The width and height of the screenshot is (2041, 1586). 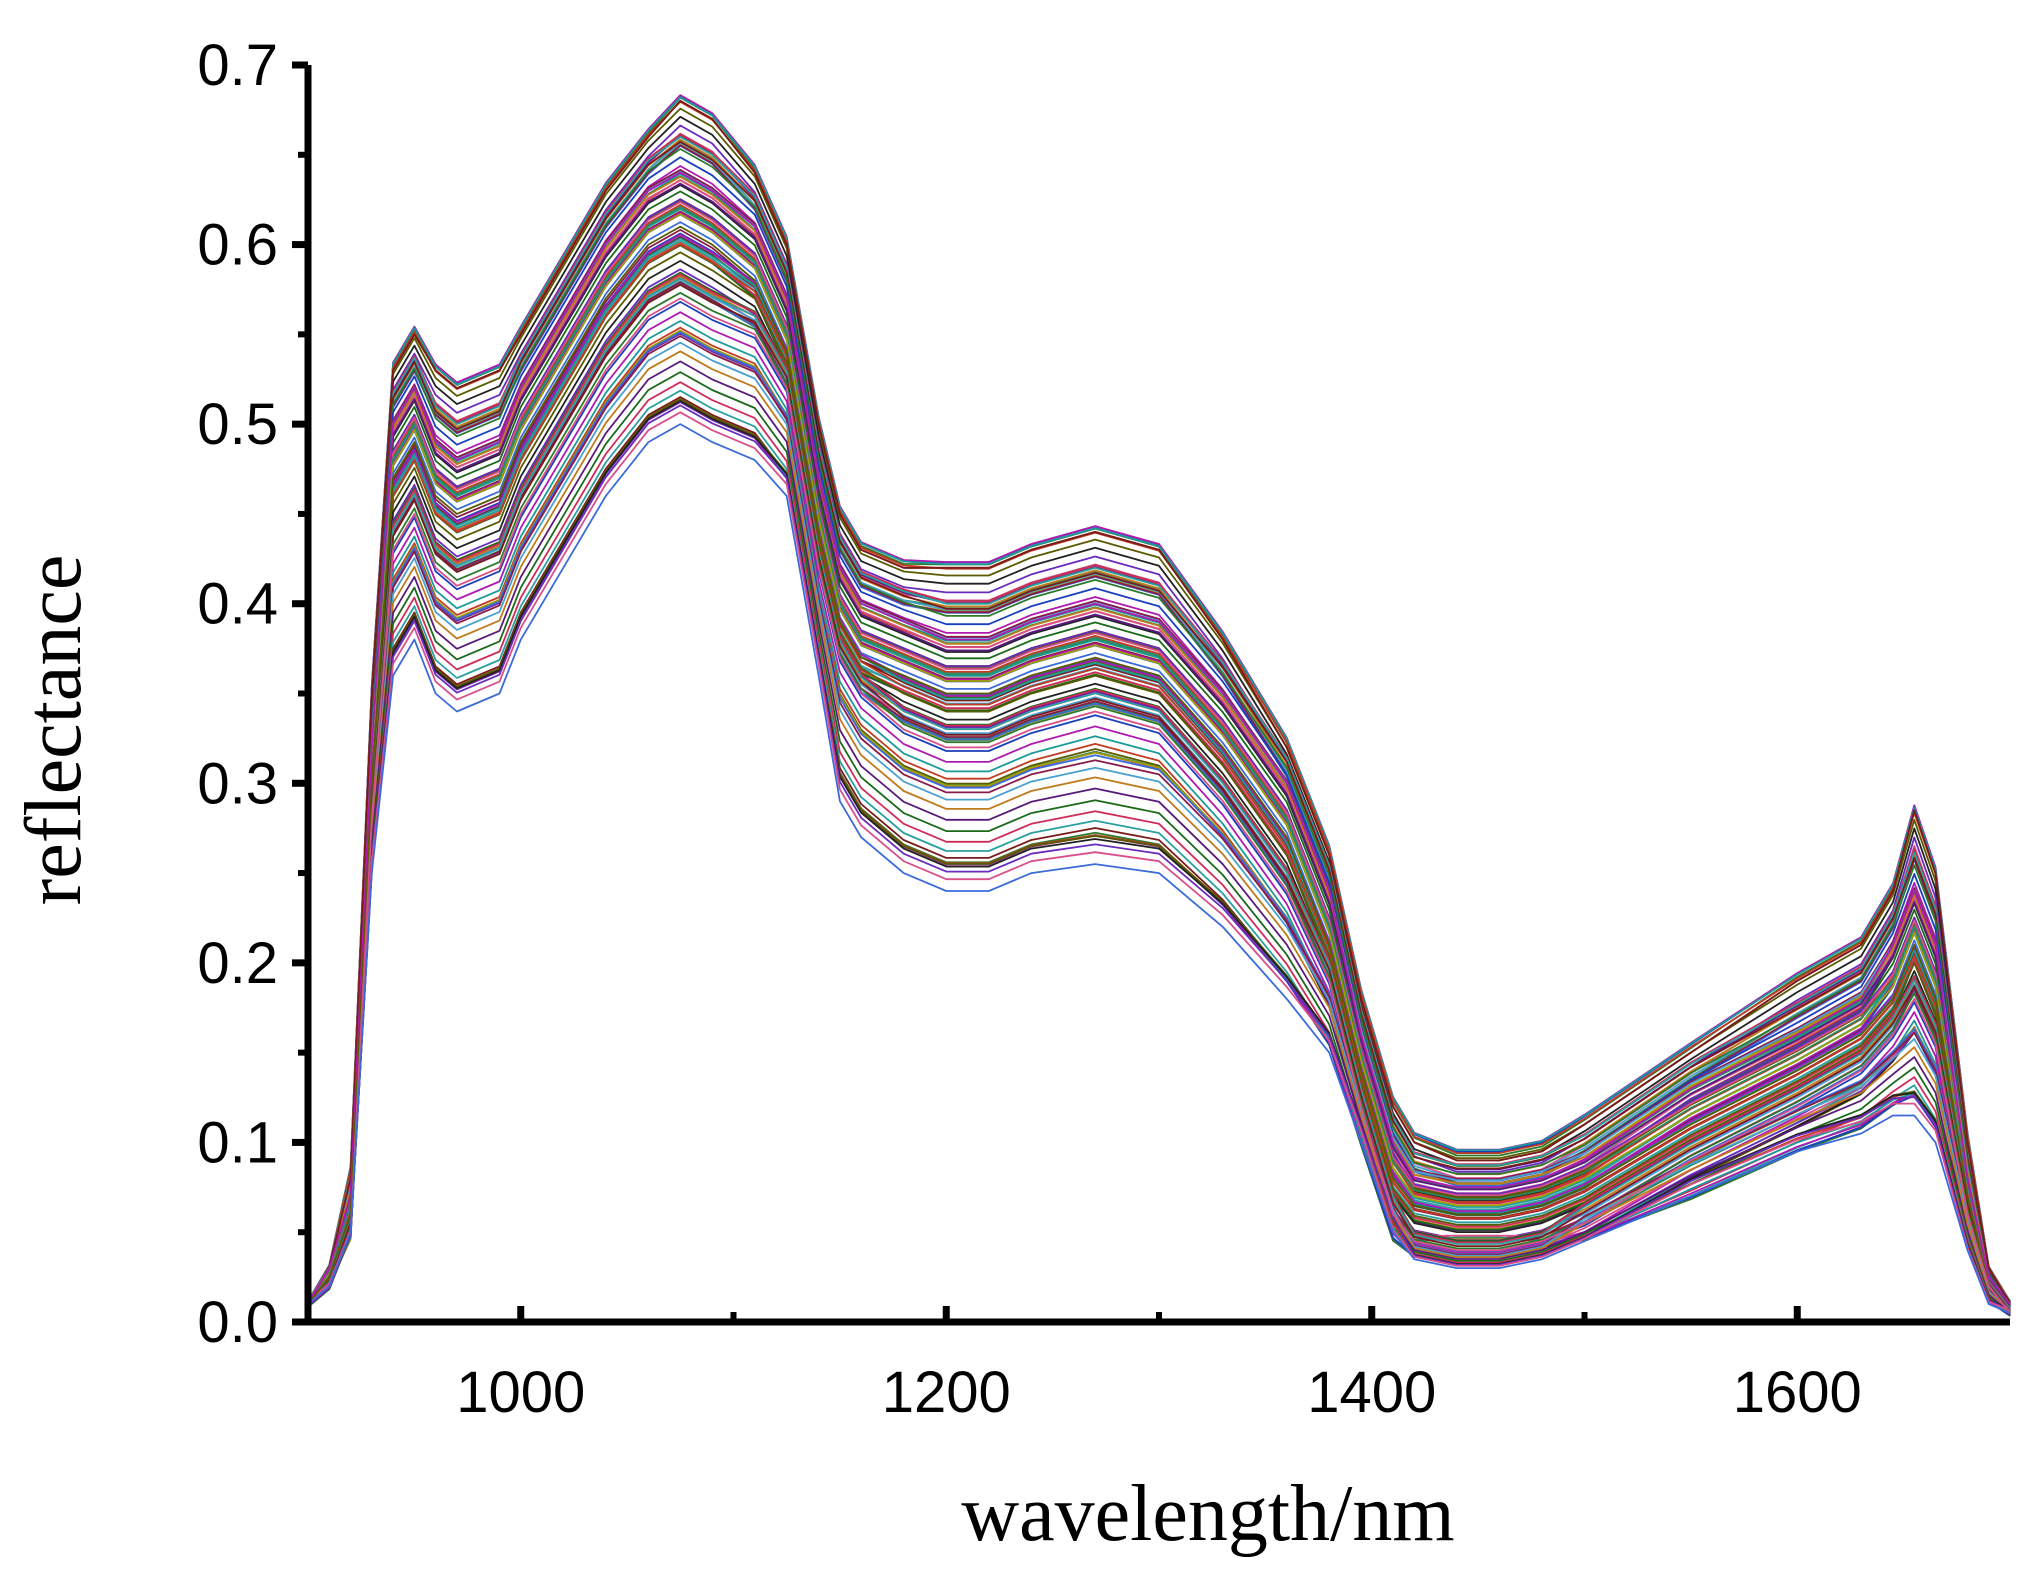 I want to click on y-tick-label: 0.2, so click(x=237, y=963).